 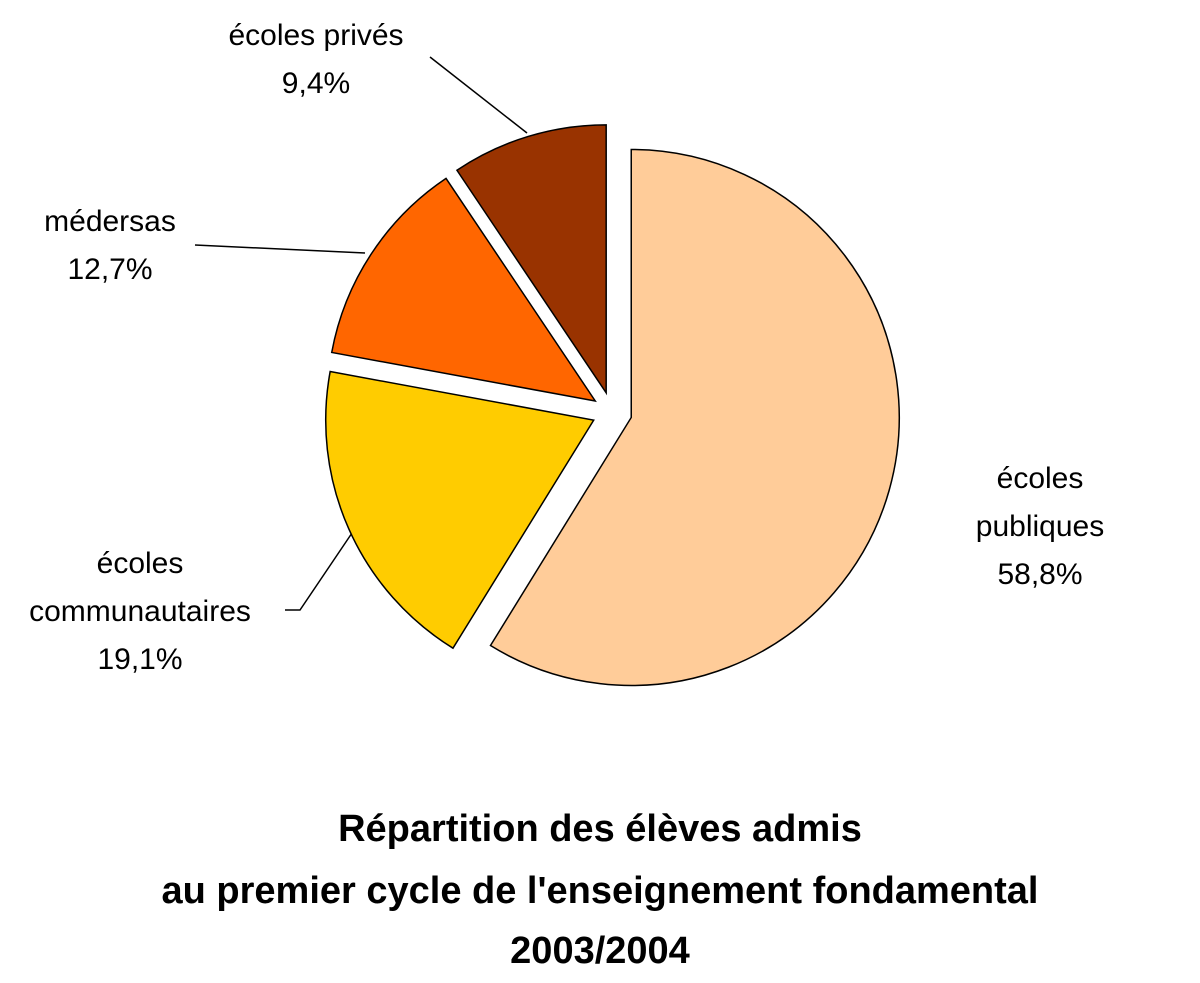 I want to click on slice-label: écoles privés 9,4%, so click(x=315, y=60).